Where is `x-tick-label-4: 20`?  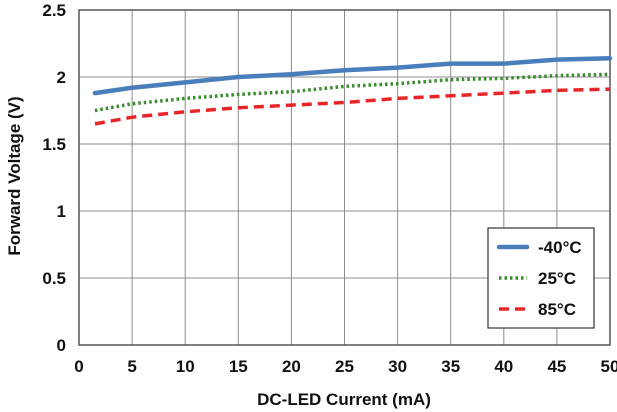 x-tick-label-4: 20 is located at coordinates (291, 366).